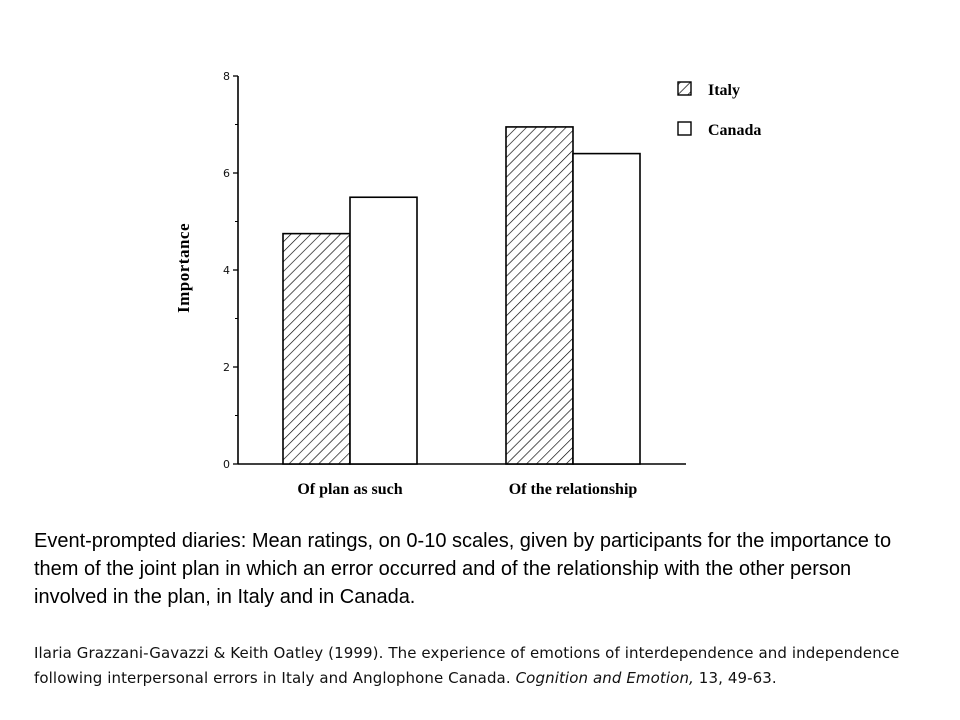 This screenshot has width=960, height=720. I want to click on y-tick-label: 2, so click(226, 367).